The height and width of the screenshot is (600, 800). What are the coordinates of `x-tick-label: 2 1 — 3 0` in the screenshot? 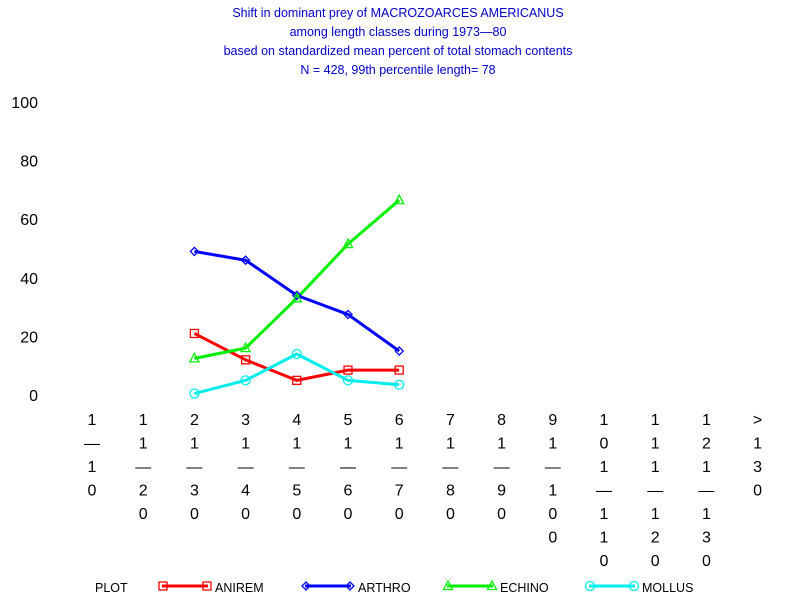 It's located at (194, 467).